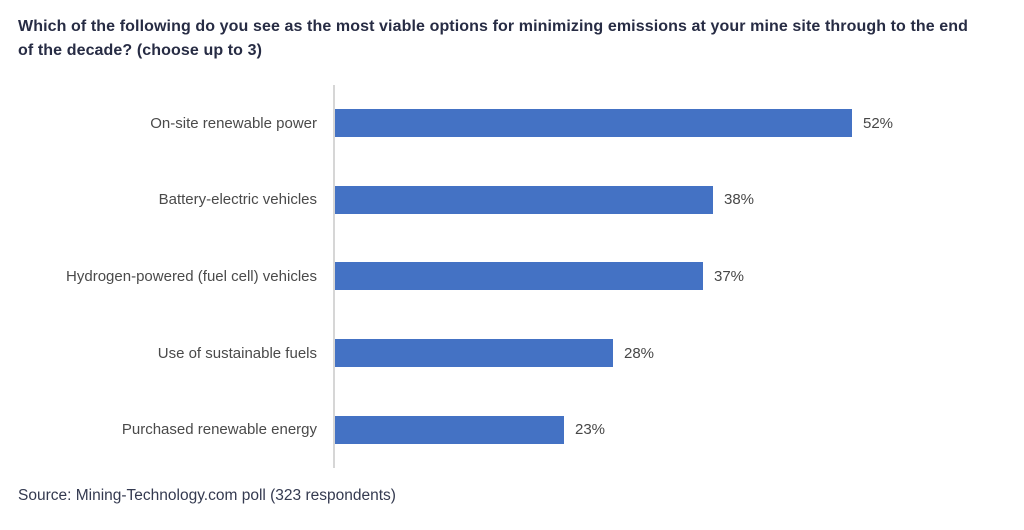 This screenshot has width=1024, height=530. Describe the element at coordinates (729, 276) in the screenshot. I see `value-label: 37%` at that location.